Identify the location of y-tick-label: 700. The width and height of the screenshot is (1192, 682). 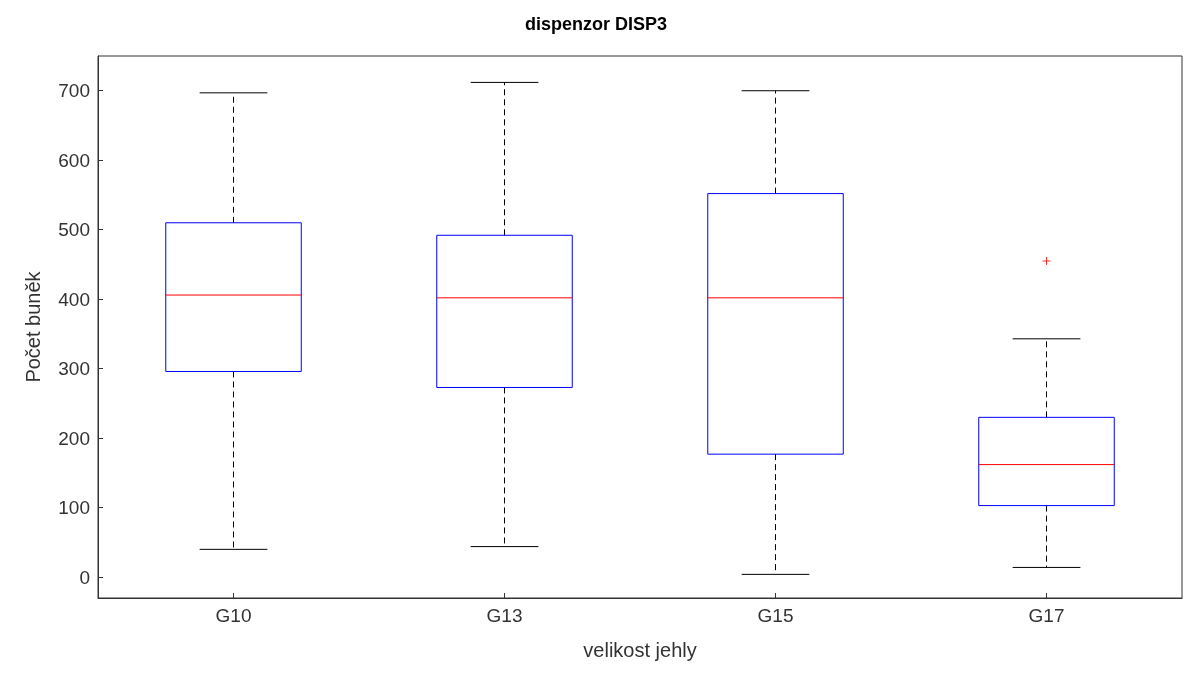
(74, 91).